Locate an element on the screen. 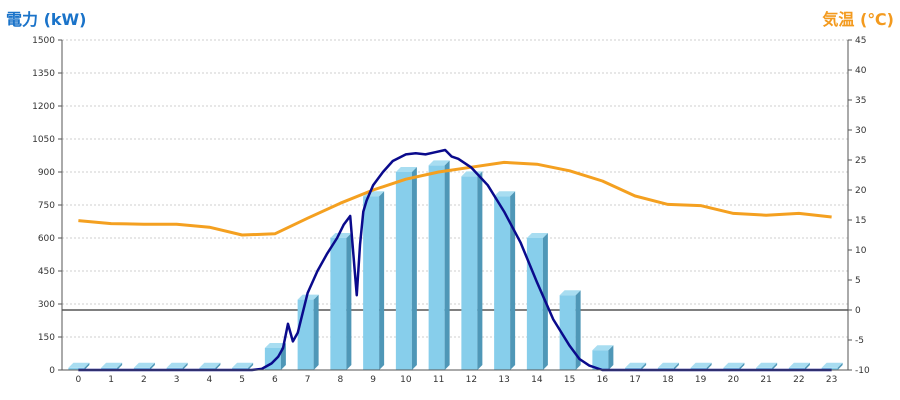 The height and width of the screenshot is (400, 900). right-tick-label: 10 is located at coordinates (861, 251).